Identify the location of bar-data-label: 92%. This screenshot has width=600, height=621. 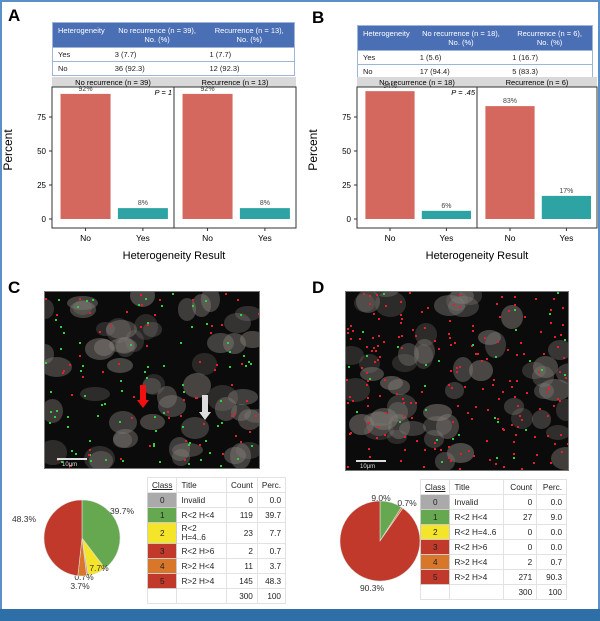
(208, 89).